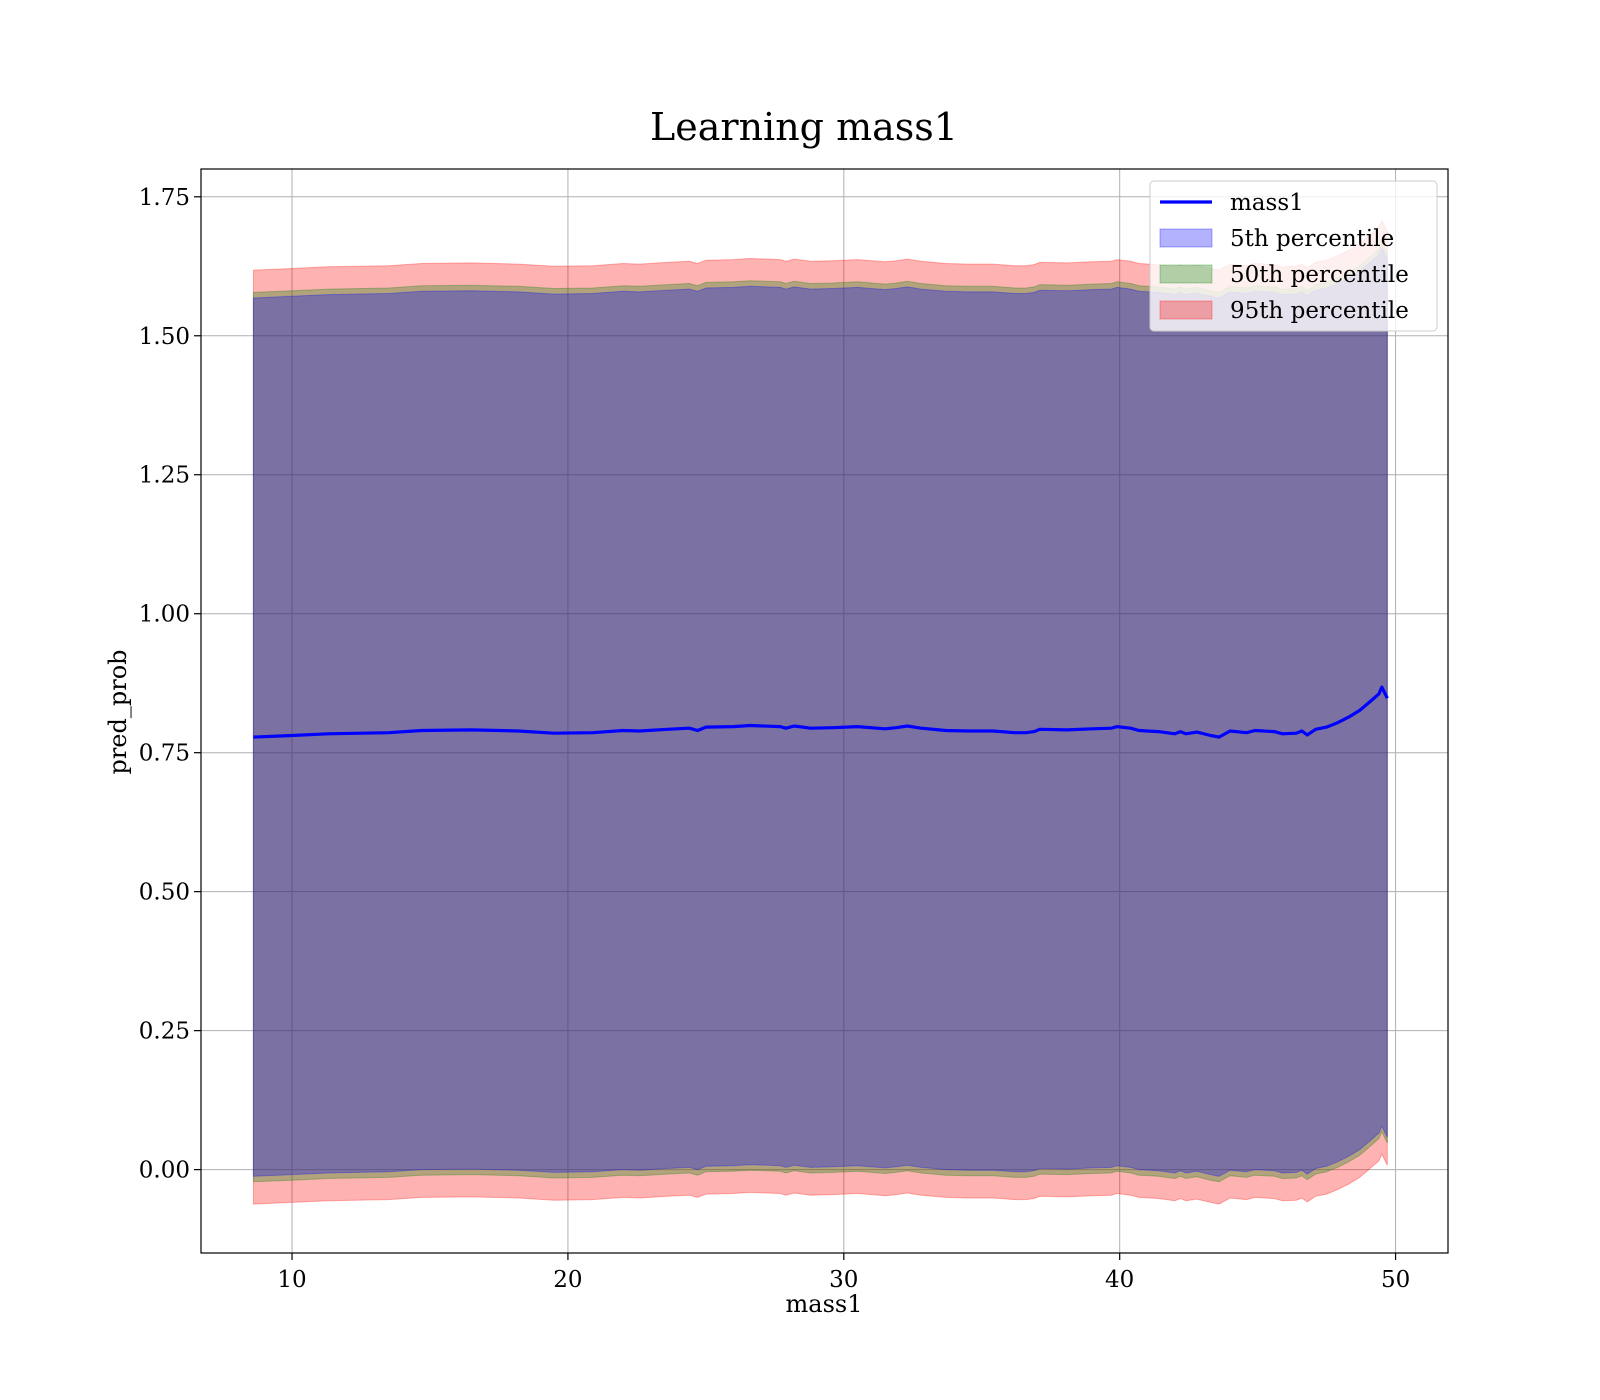 The height and width of the screenshot is (1400, 1600). I want to click on legend-box, so click(1293, 256).